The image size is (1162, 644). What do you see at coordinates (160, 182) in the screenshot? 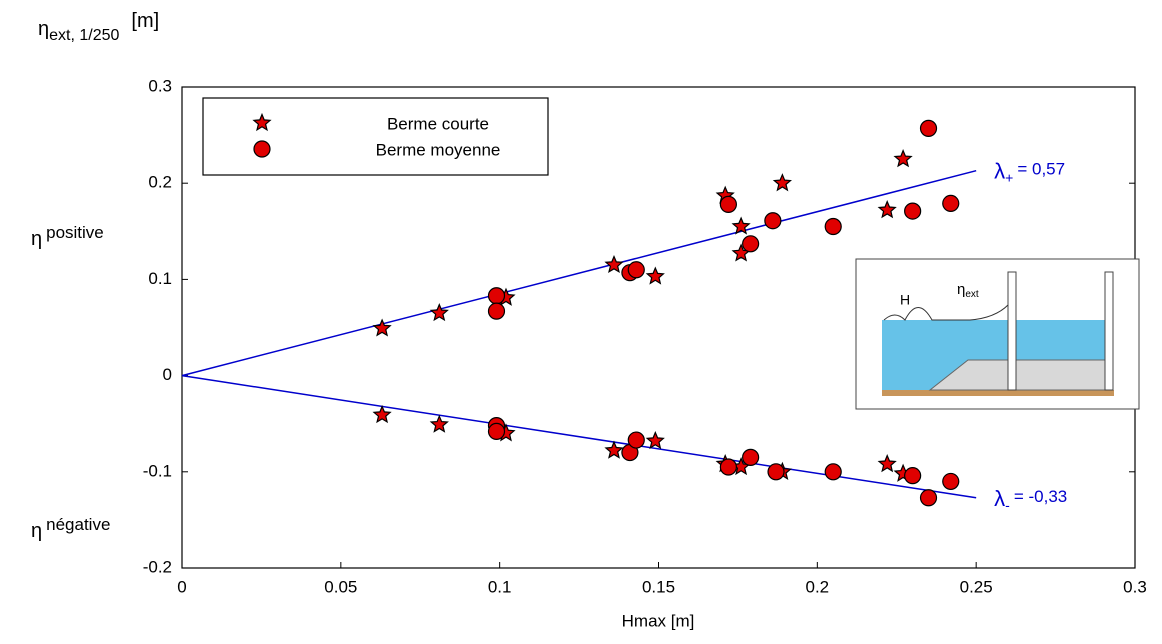
I see `y-tick-label: 0.2` at bounding box center [160, 182].